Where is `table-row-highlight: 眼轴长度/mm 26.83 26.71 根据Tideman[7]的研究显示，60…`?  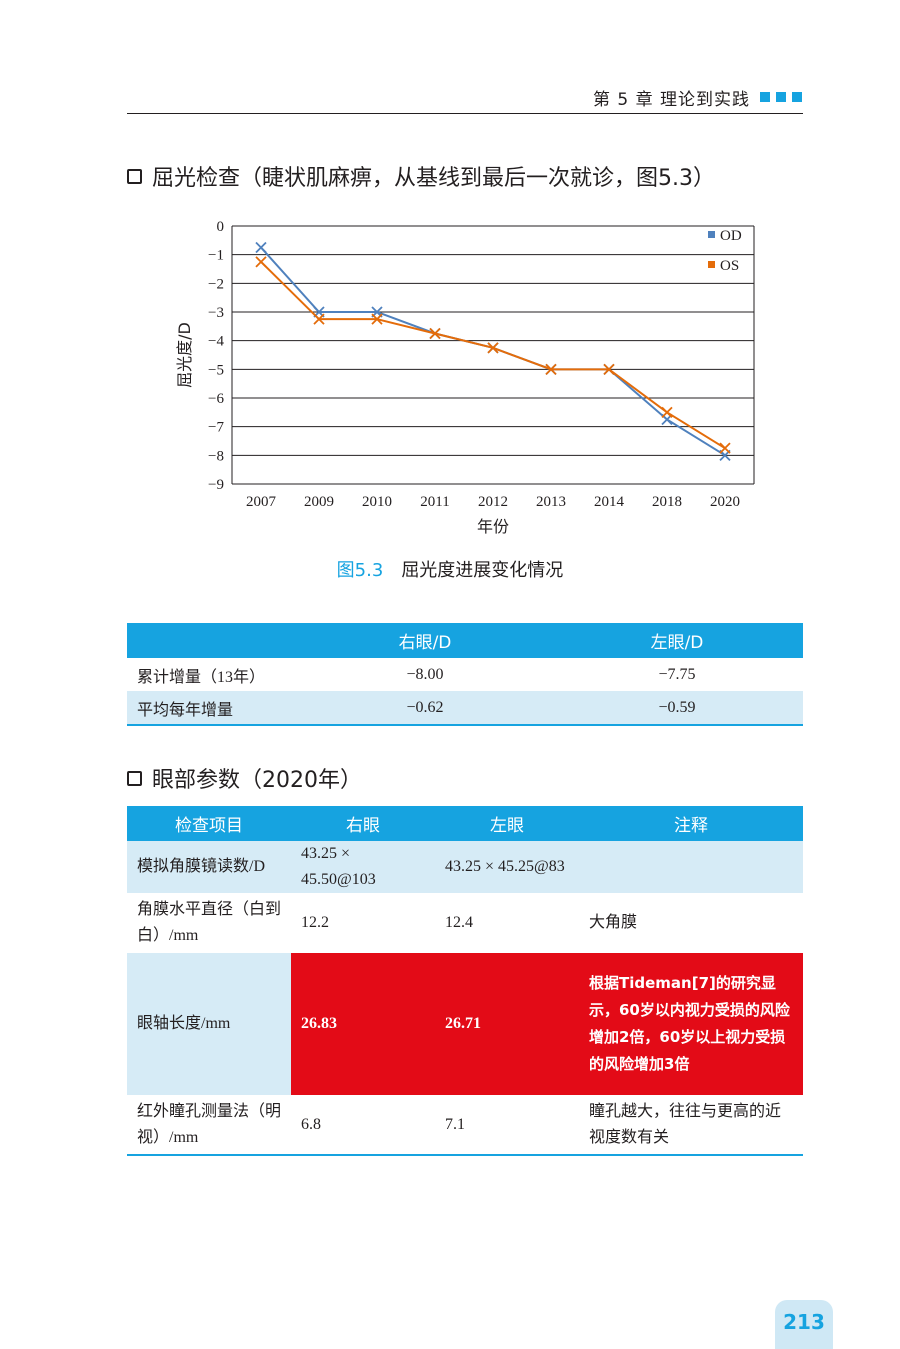
table-row-highlight: 眼轴长度/mm 26.83 26.71 根据Tideman[7]的研究显示，60… is located at coordinates (465, 1024).